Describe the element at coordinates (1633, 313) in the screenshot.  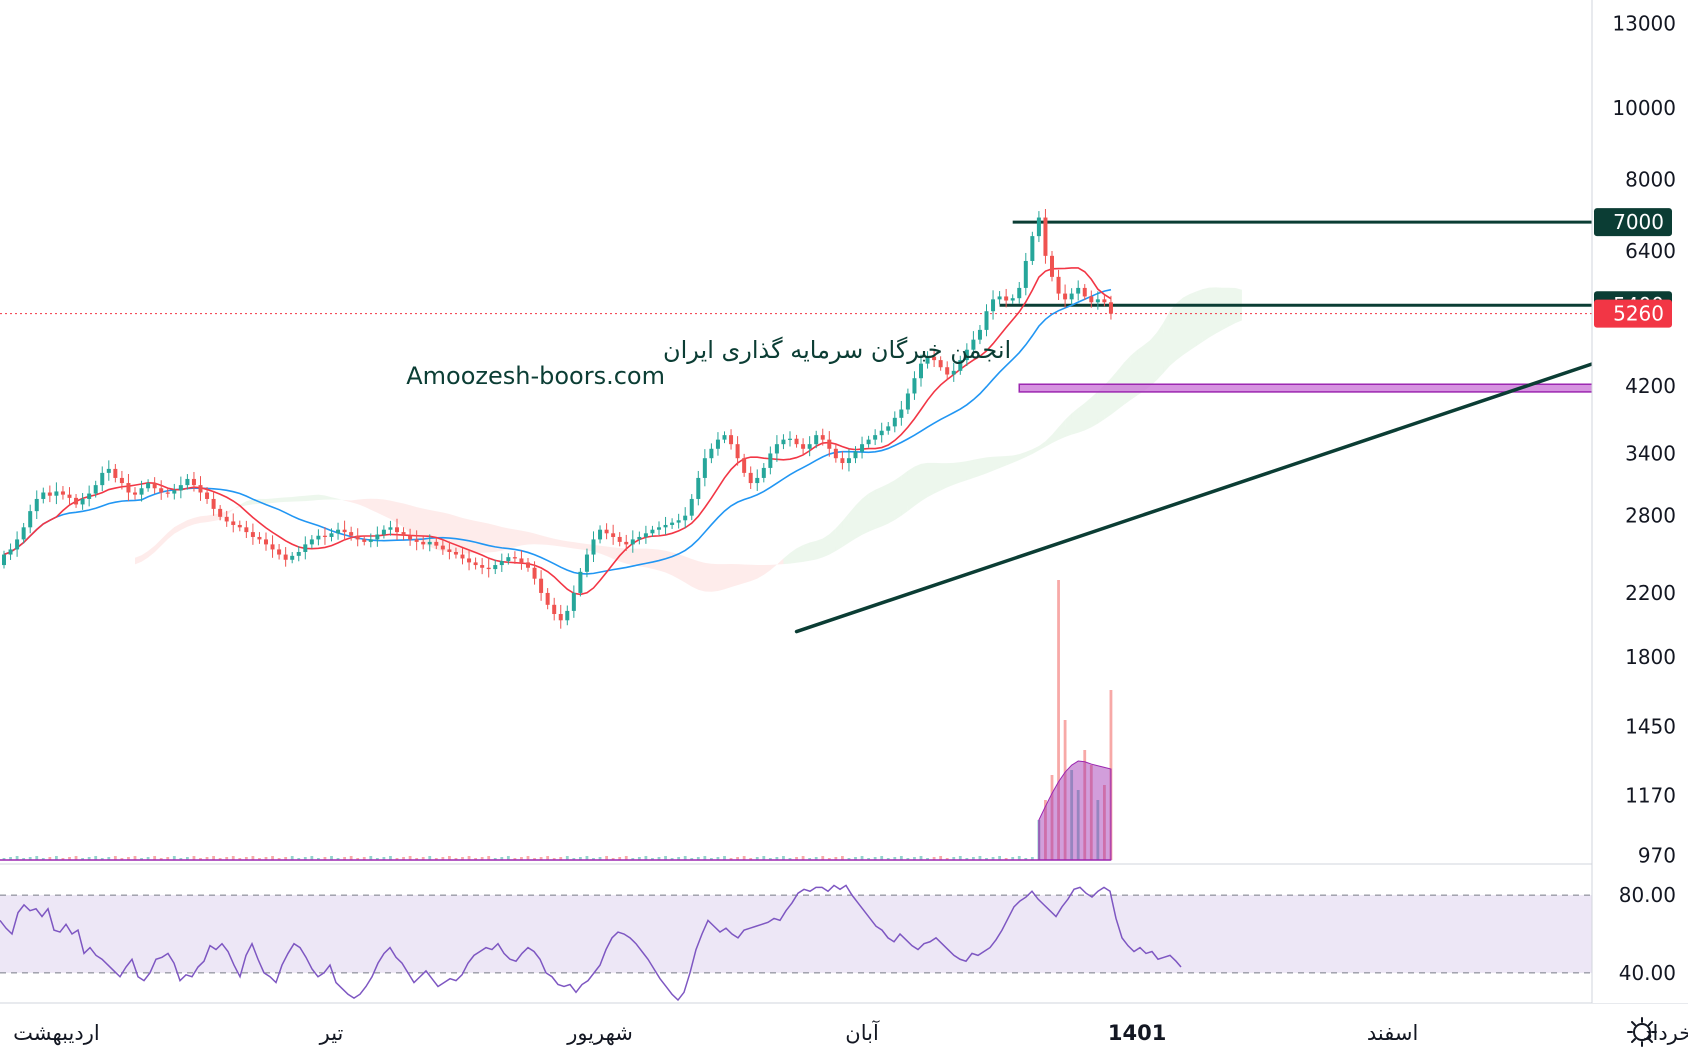
I see `current-price-badge` at that location.